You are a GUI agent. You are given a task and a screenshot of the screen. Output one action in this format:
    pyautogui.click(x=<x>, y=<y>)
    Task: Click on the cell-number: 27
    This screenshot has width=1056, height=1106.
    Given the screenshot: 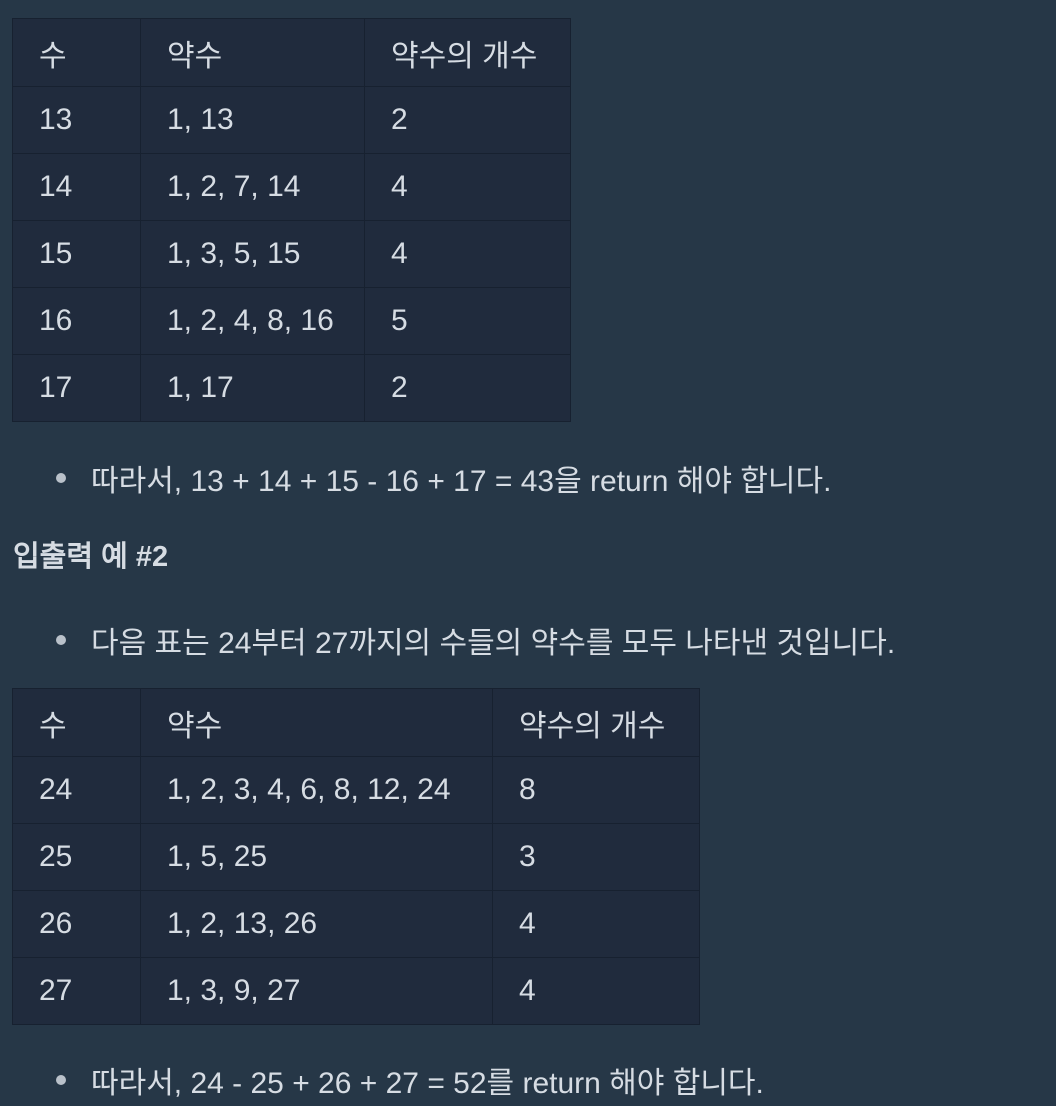 What is the action you would take?
    pyautogui.click(x=76, y=991)
    